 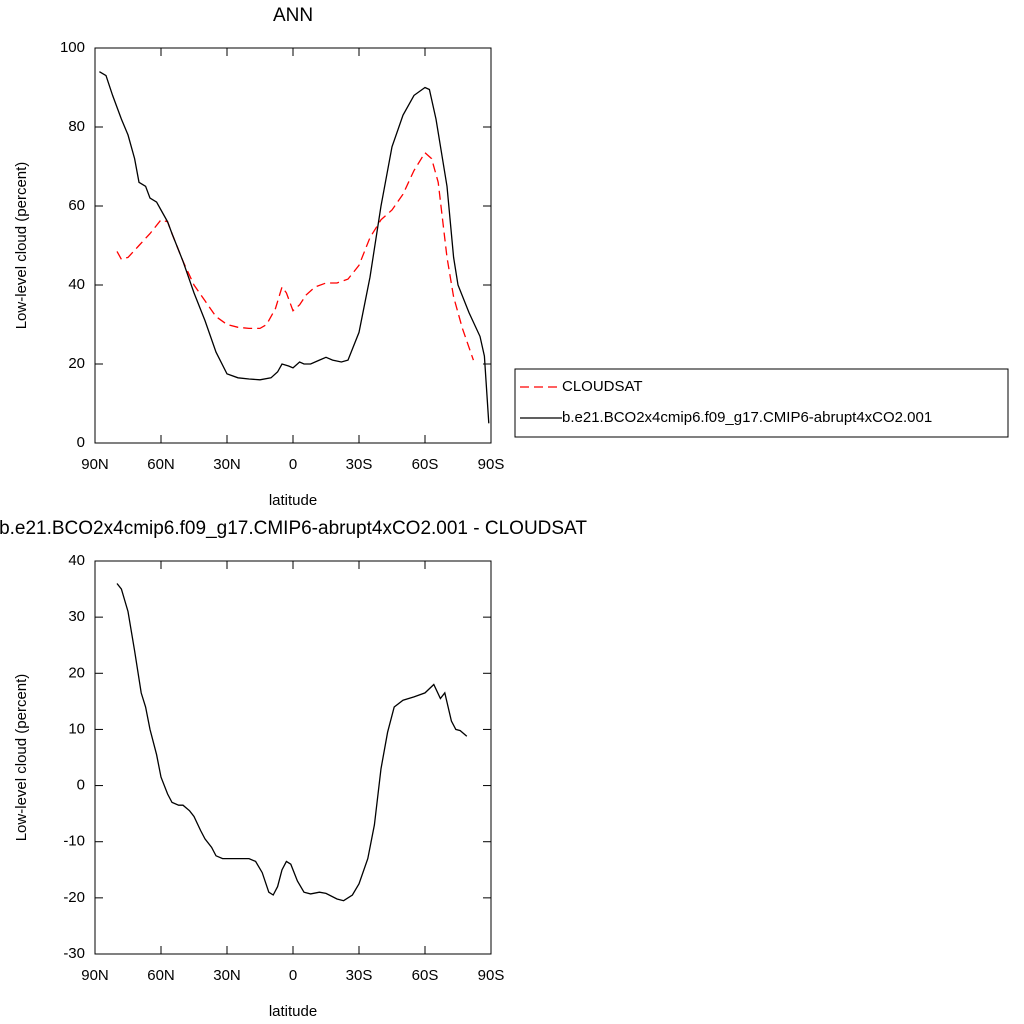 I want to click on y-tick-label: 60, so click(x=76, y=205).